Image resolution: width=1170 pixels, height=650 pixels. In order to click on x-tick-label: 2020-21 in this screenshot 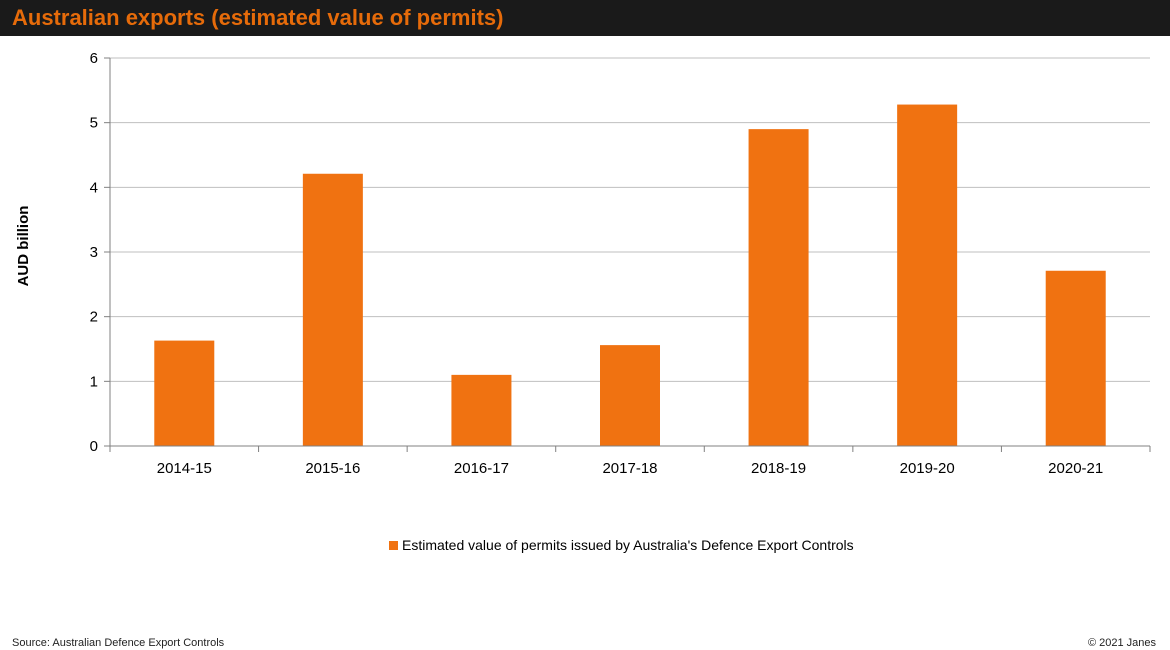, I will do `click(1075, 468)`.